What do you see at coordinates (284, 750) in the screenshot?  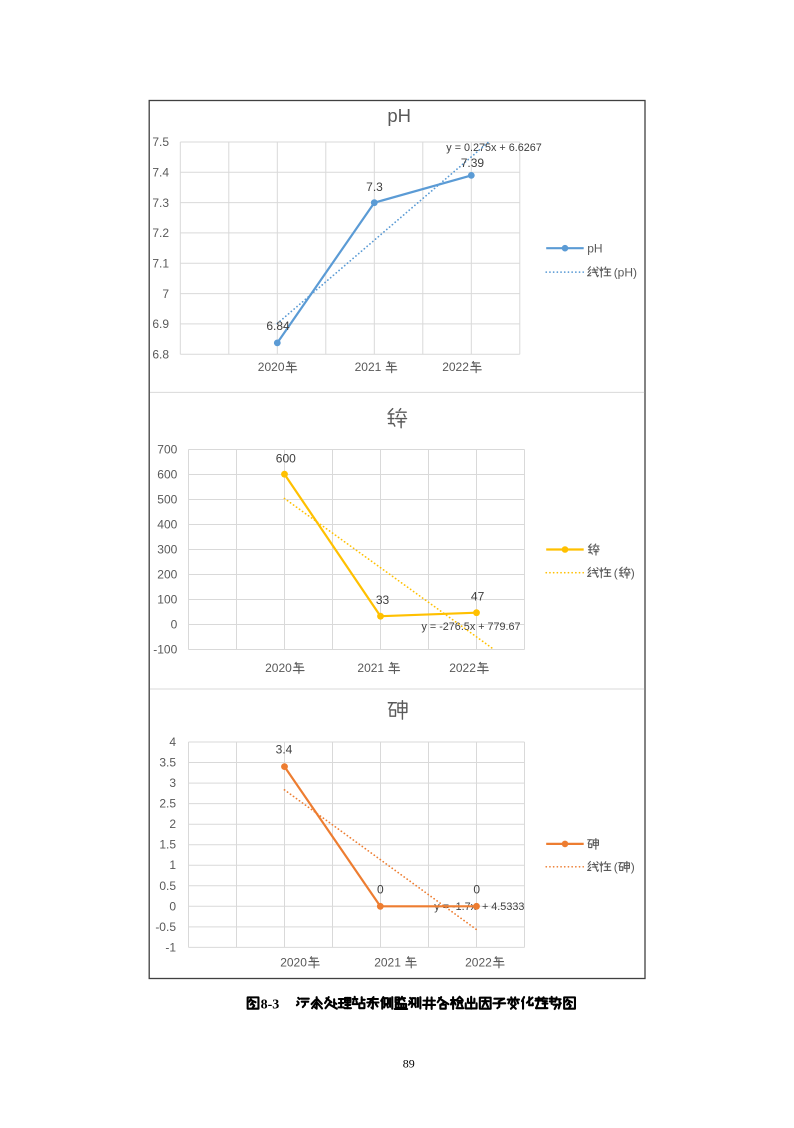 I see `svg-text: 3.4` at bounding box center [284, 750].